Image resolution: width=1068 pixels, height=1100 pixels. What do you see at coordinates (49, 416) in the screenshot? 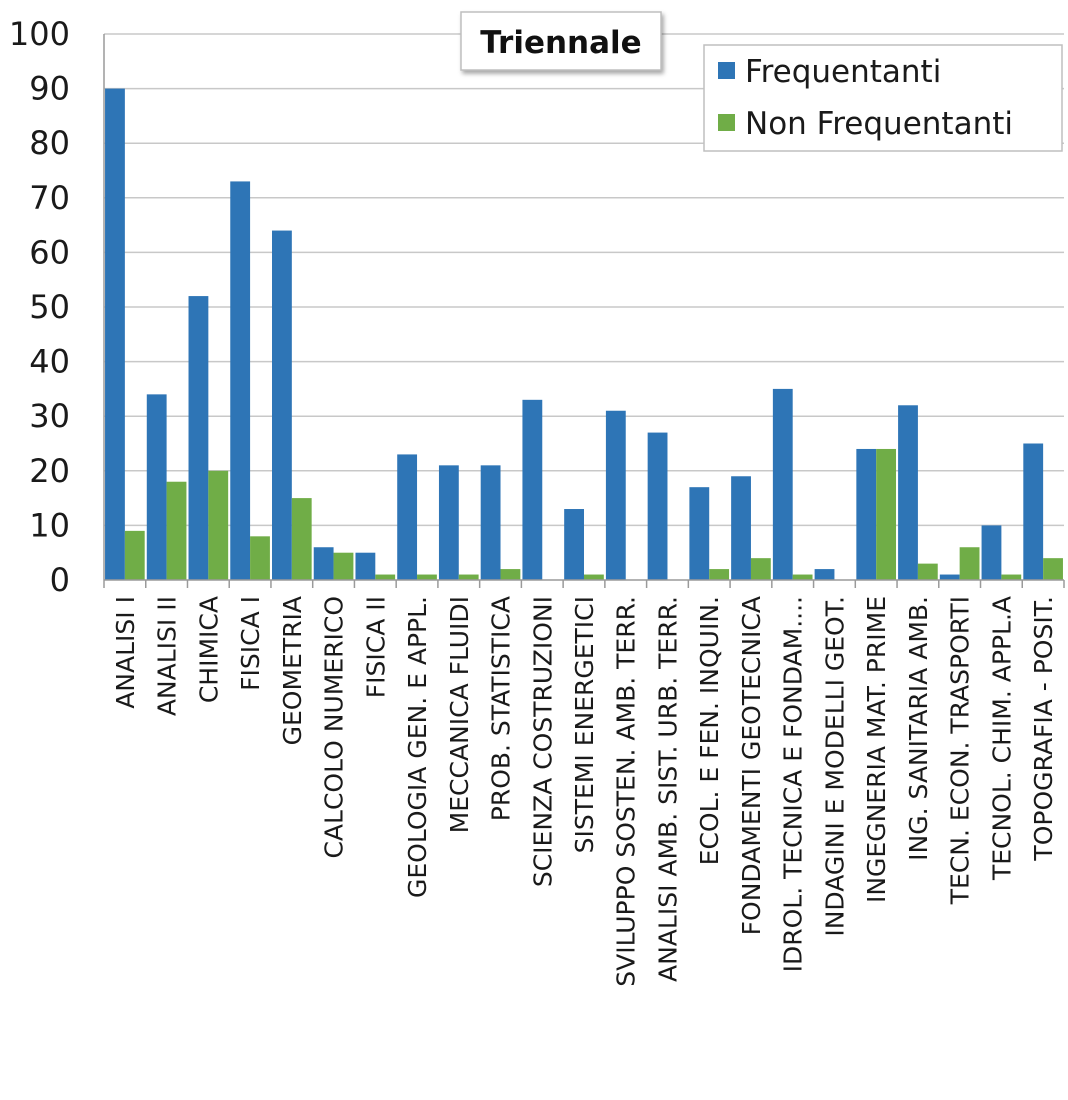
I see `y-tick-label: 30` at bounding box center [49, 416].